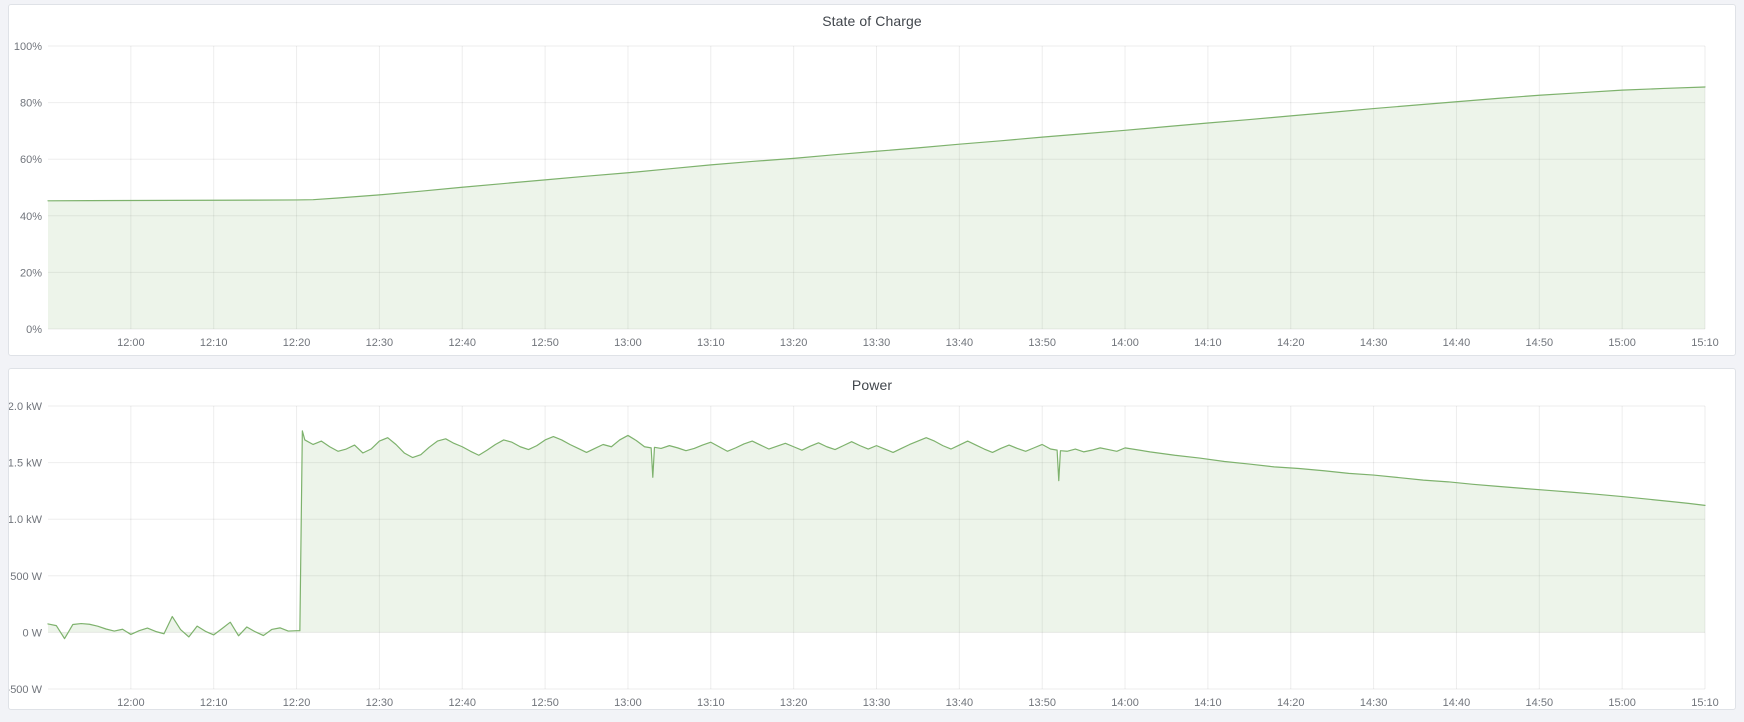 Image resolution: width=1744 pixels, height=722 pixels. I want to click on svg-text: 1.0 kW, so click(26, 520).